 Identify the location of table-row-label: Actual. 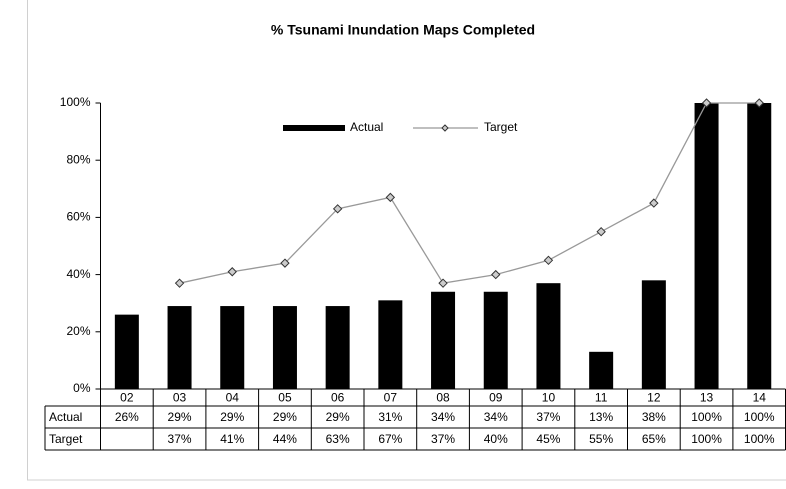
(65, 417).